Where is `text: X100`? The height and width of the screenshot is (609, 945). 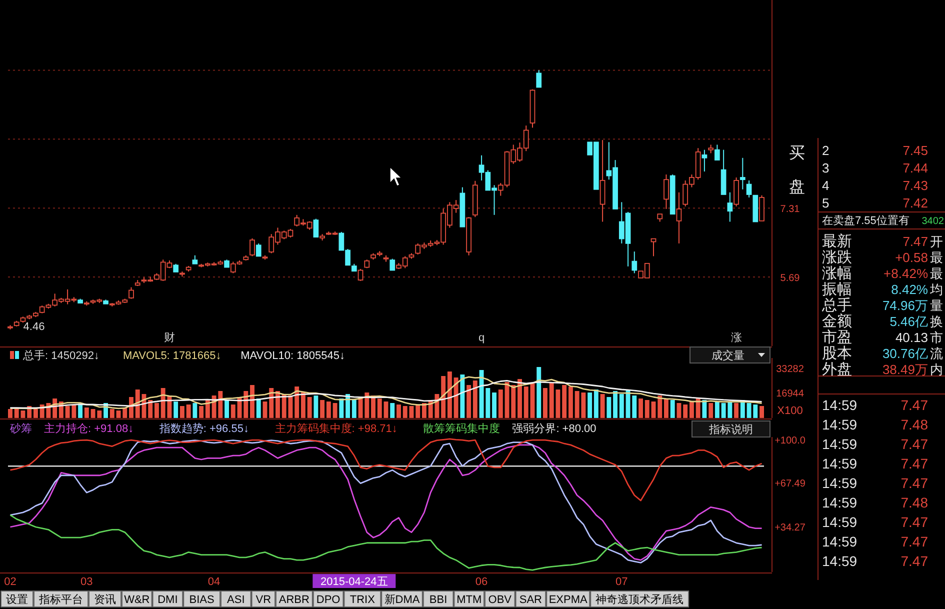 text: X100 is located at coordinates (790, 411).